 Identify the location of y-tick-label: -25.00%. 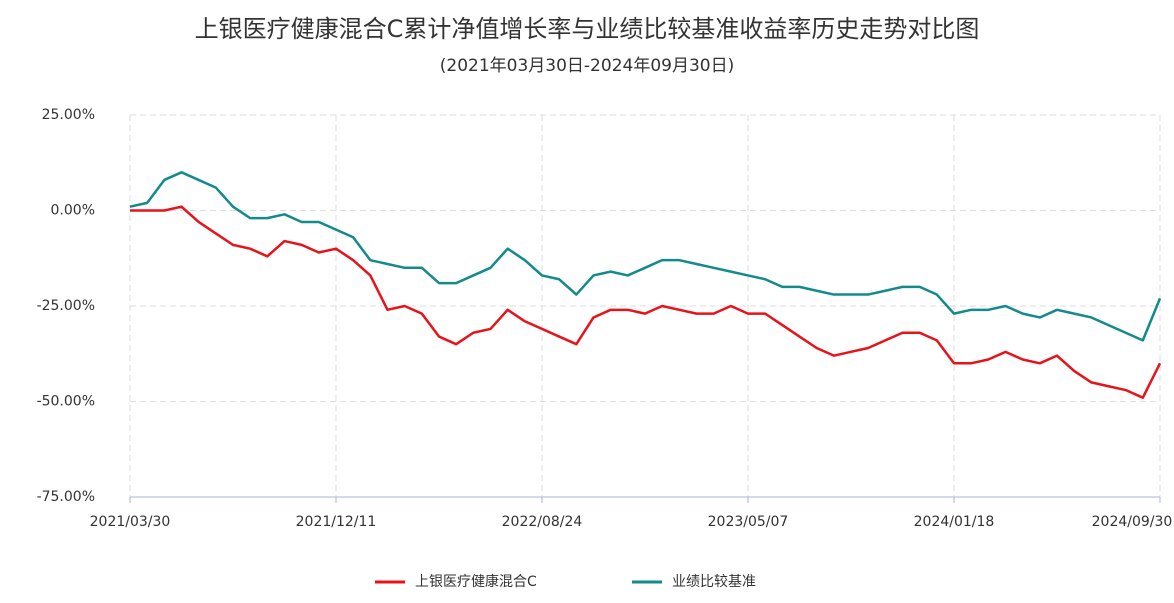
(66, 306).